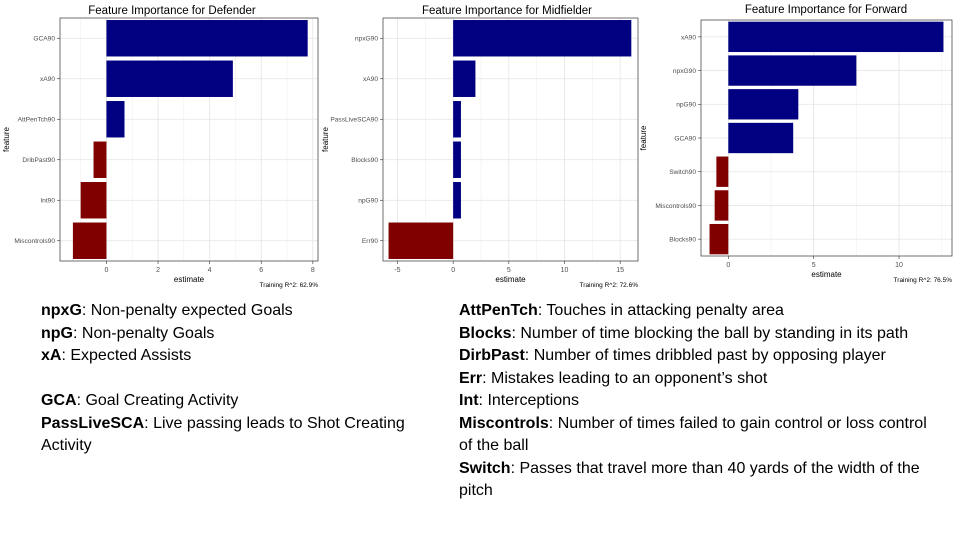 This screenshot has height=540, width=960. I want to click on x-tick-label: 8, so click(313, 270).